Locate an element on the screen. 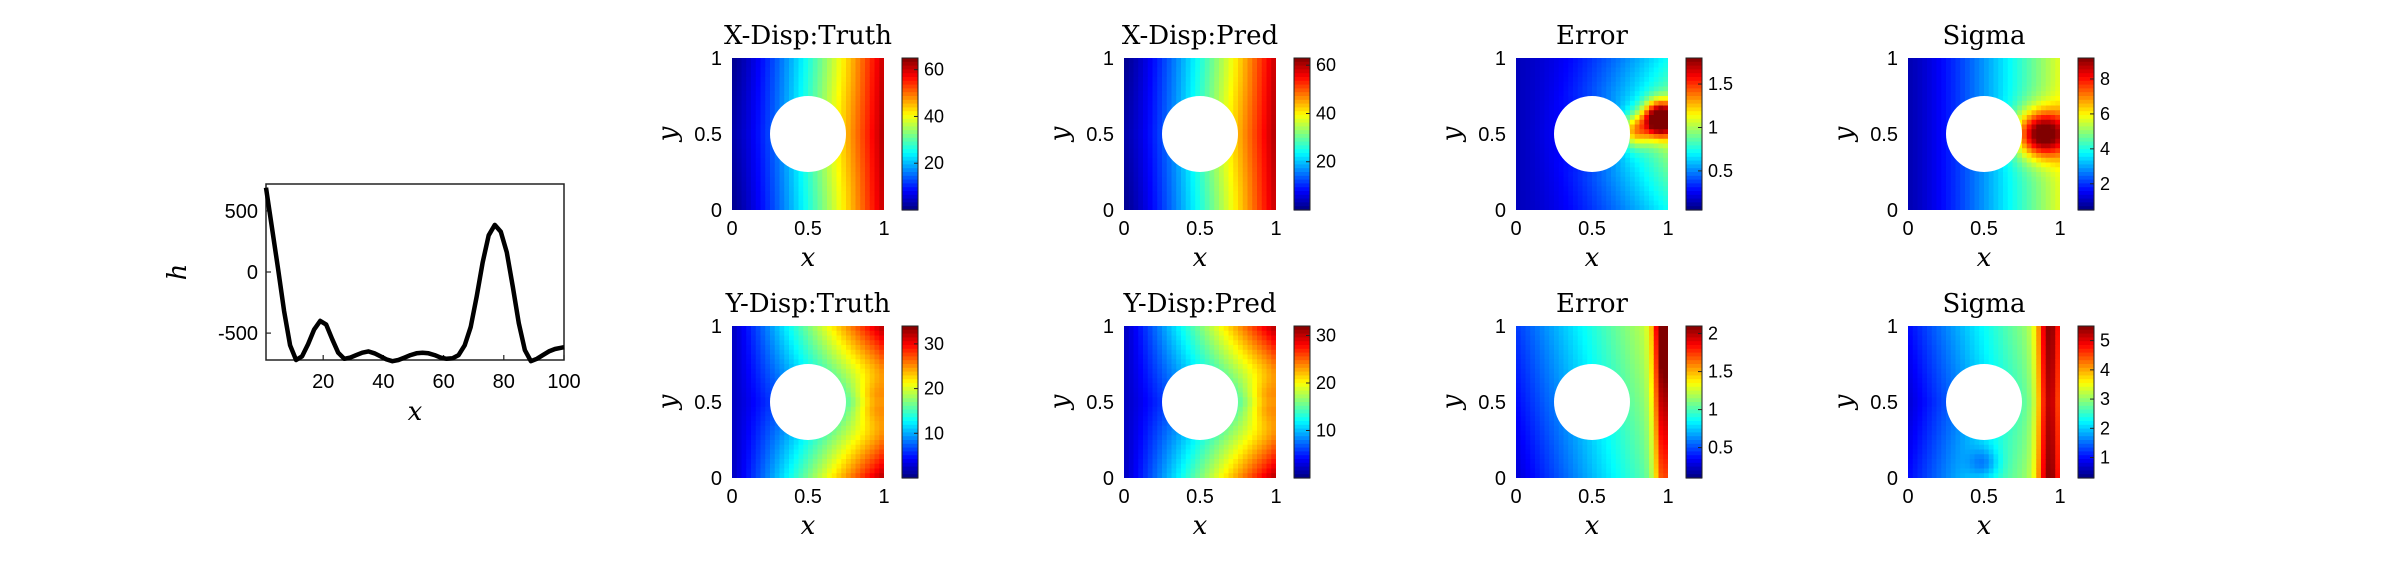  colorbar-tick-label: 60 is located at coordinates (934, 70).